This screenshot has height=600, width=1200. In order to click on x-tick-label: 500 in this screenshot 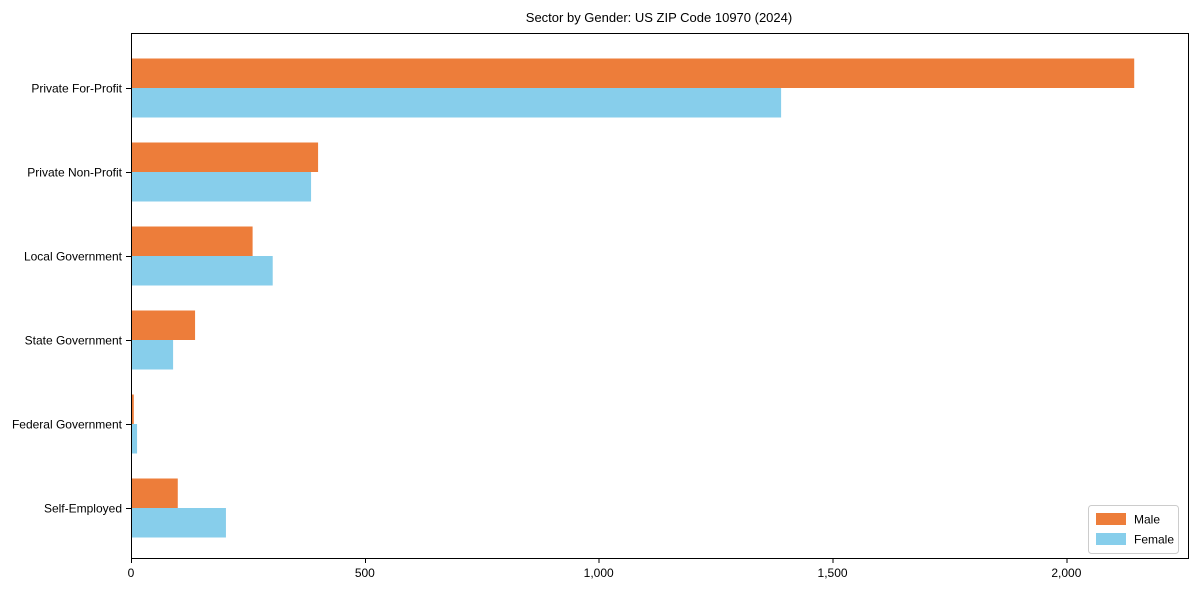, I will do `click(365, 573)`.